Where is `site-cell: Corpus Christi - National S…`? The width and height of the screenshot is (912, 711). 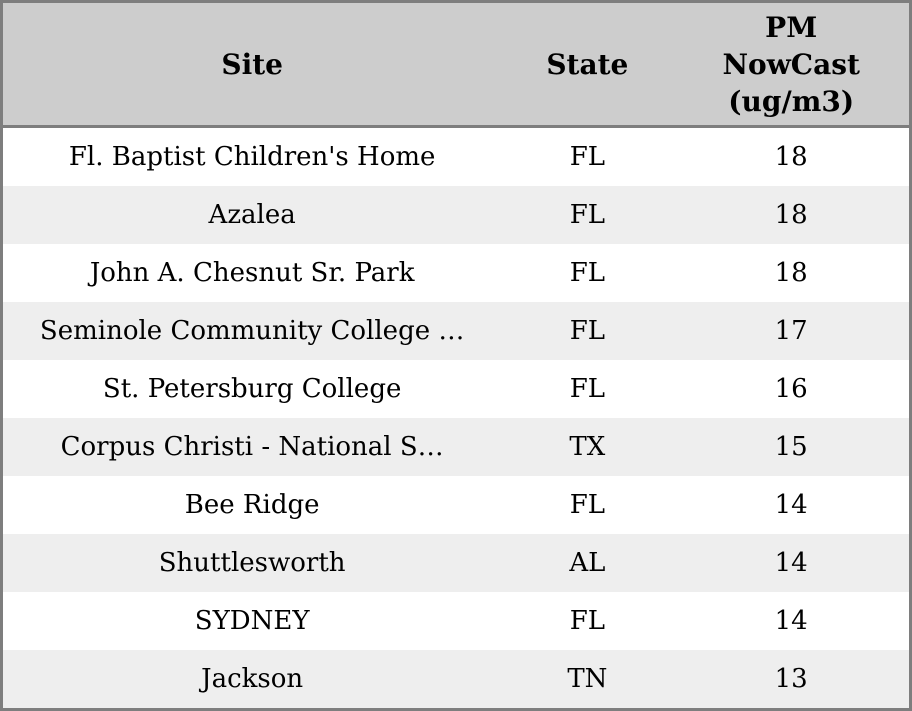
site-cell: Corpus Christi - National S… is located at coordinates (252, 447).